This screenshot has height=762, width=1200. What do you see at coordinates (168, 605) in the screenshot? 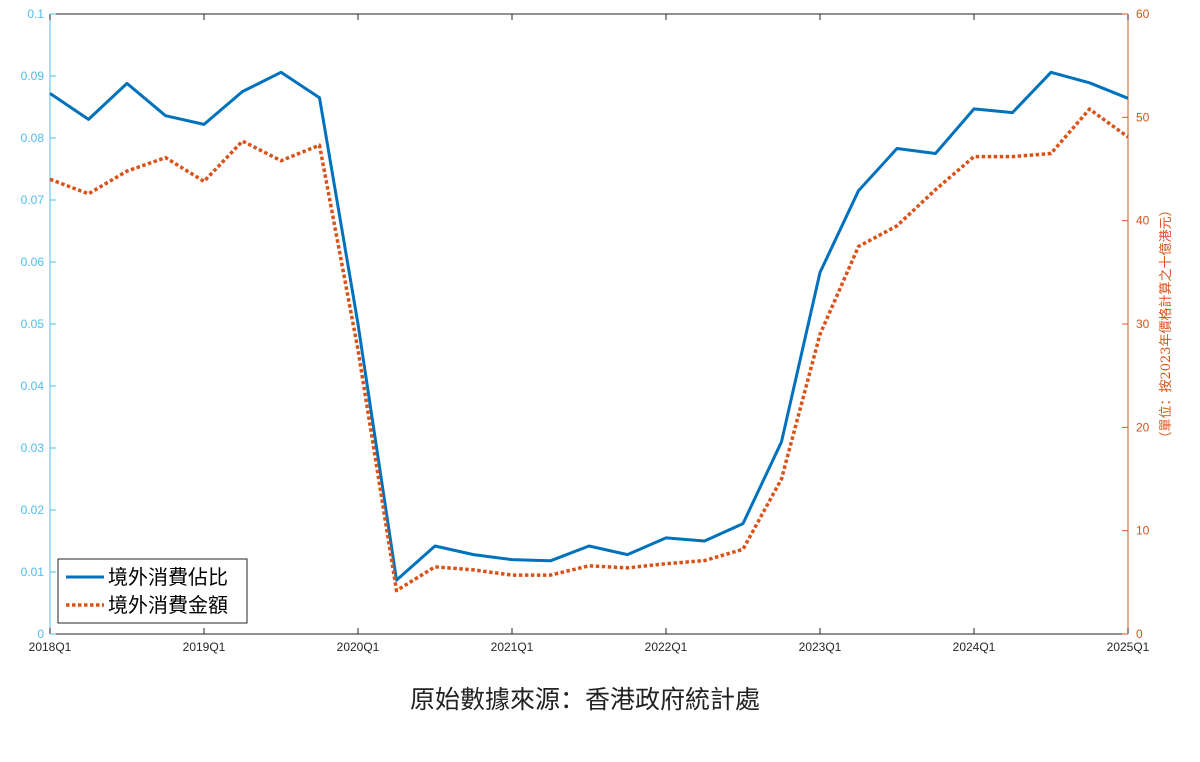
I see `legend-label-amount: 境外消費金額` at bounding box center [168, 605].